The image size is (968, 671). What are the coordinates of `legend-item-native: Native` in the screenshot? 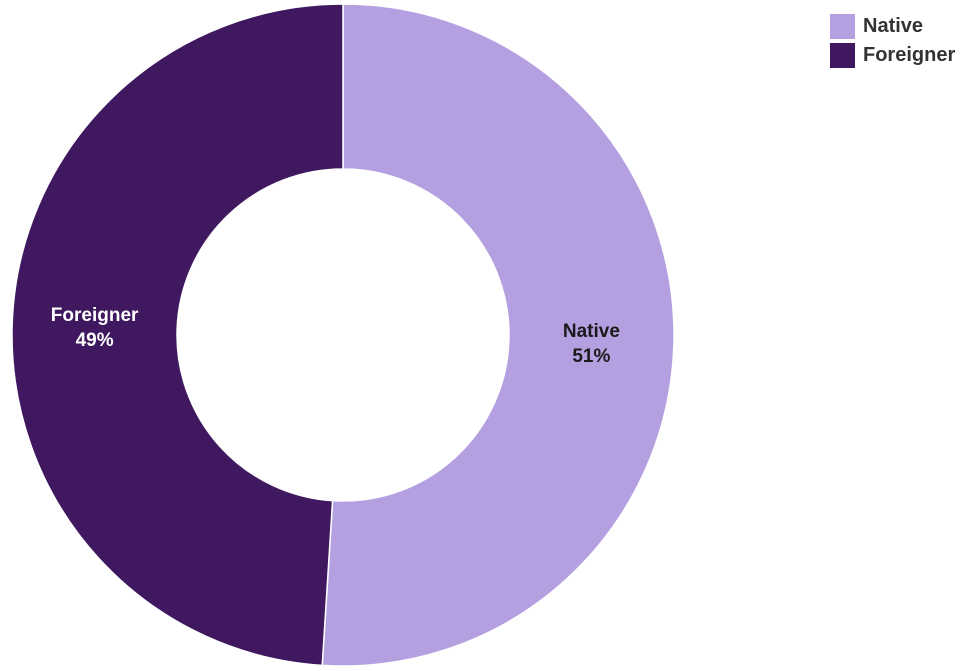 It's located at (892, 26).